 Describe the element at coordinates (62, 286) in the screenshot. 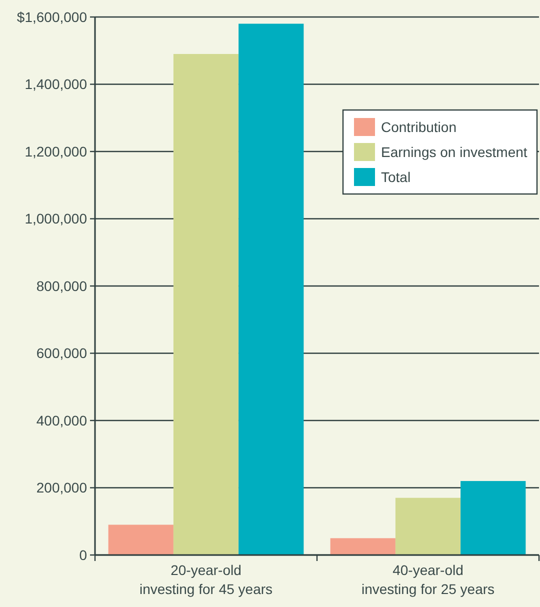

I see `y-tick-label: 800,000` at that location.